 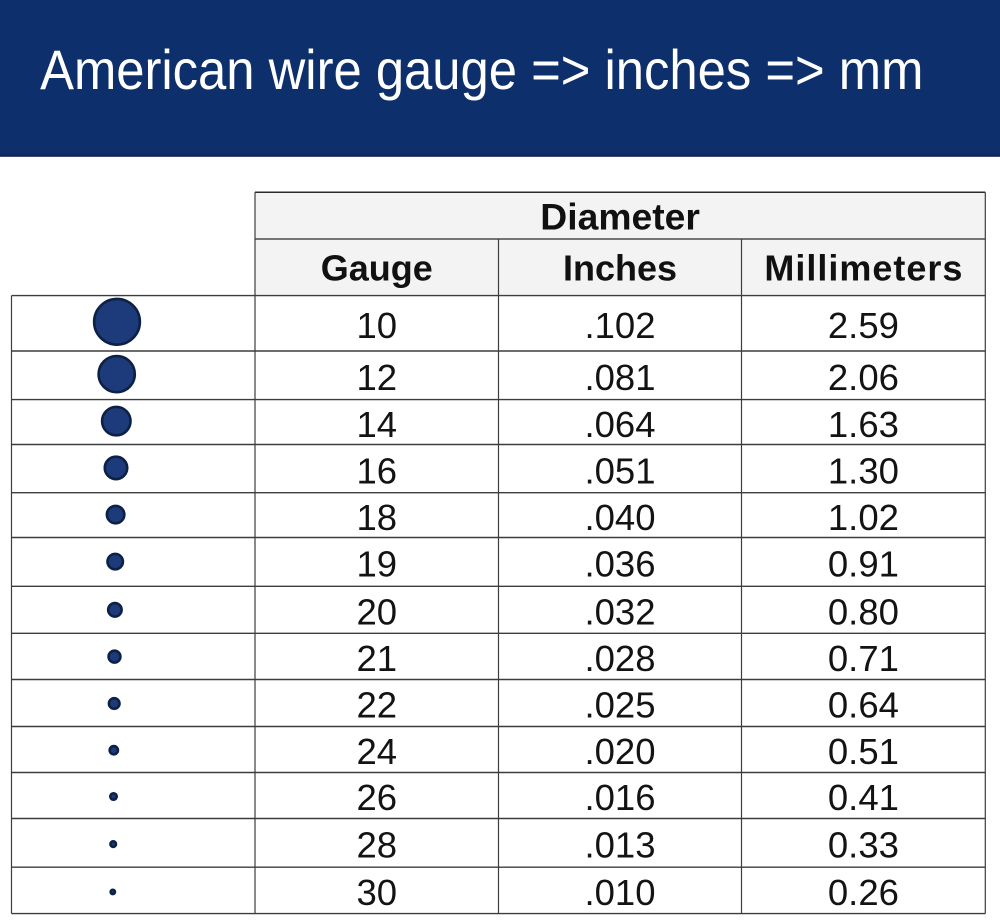 I want to click on svg-text: .013, so click(x=619, y=845).